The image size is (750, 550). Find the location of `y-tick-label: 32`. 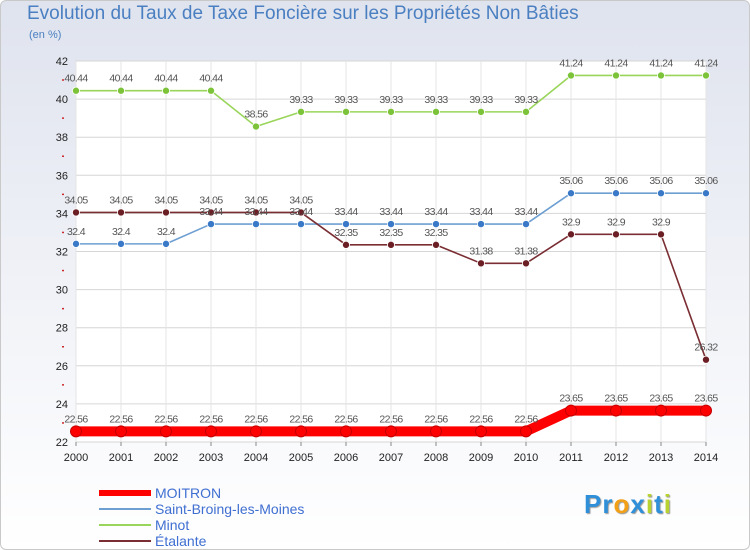

y-tick-label: 32 is located at coordinates (62, 253).